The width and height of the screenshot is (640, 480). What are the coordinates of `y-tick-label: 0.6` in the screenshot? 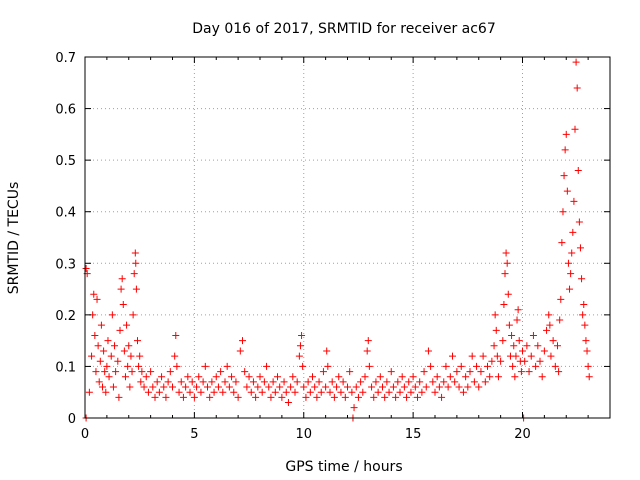 It's located at (65, 110).